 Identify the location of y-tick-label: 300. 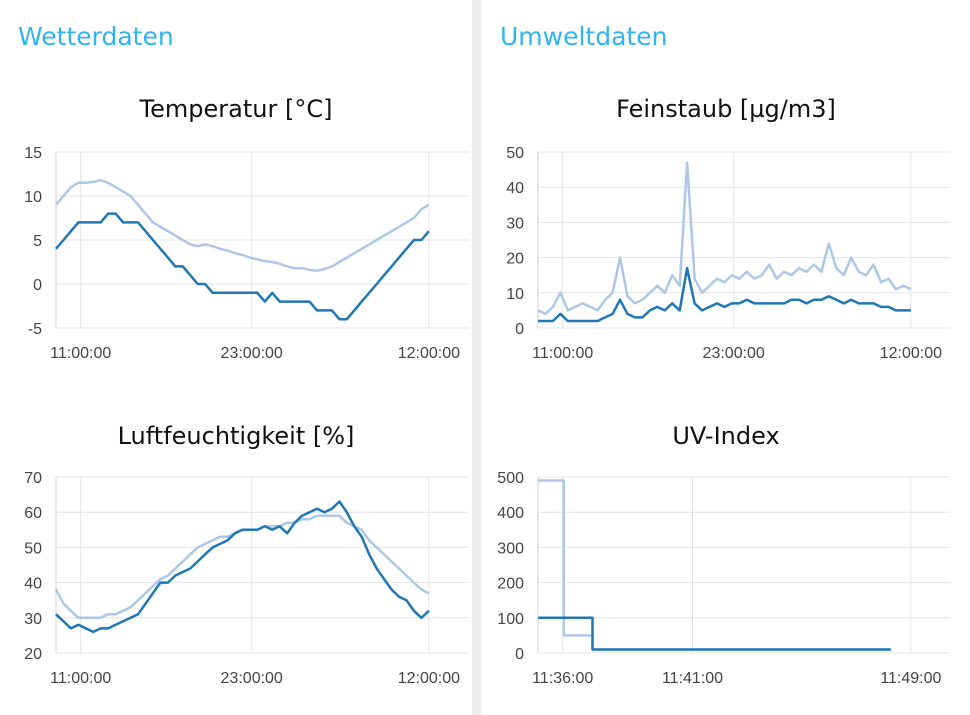
(510, 548).